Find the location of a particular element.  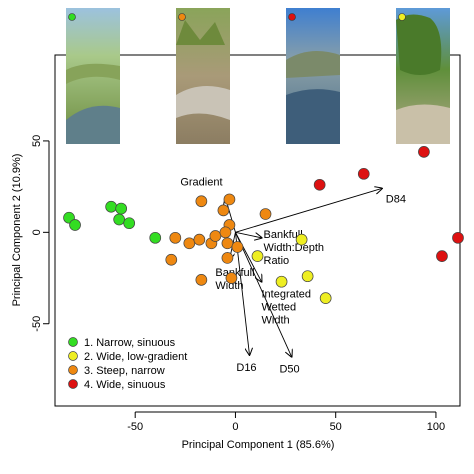

photo-panel-narrow-sinuous is located at coordinates (93, 76).